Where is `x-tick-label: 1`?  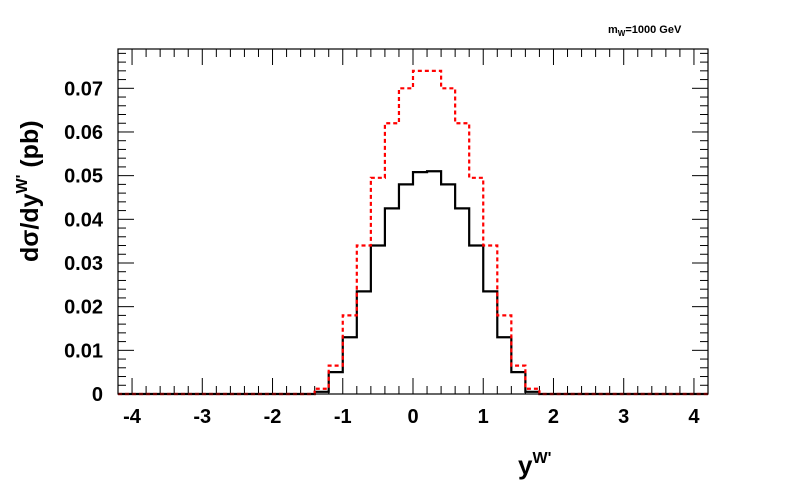 x-tick-label: 1 is located at coordinates (483, 417).